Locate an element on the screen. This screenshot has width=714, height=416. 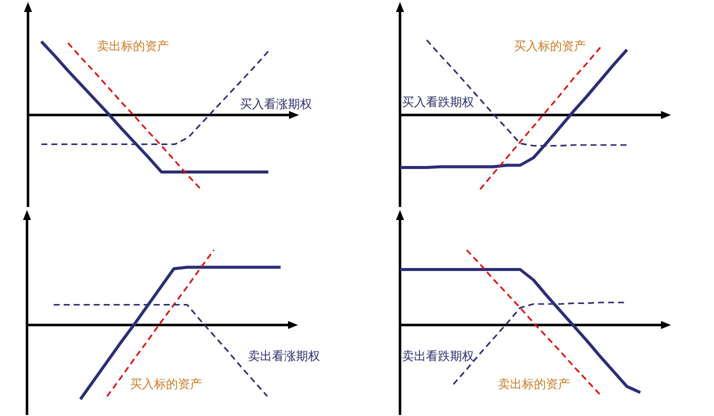
series-label: 卖出看涨期权 is located at coordinates (284, 356).